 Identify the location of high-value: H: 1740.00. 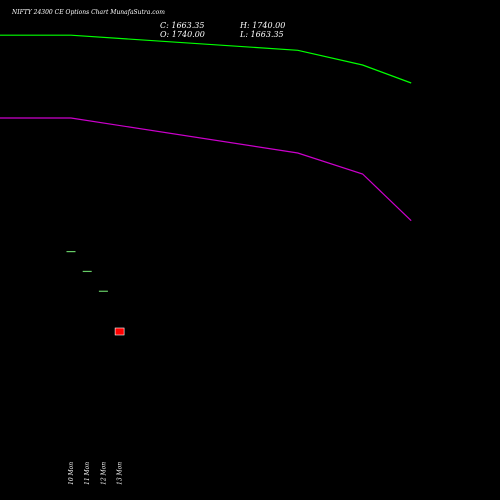
(263, 25).